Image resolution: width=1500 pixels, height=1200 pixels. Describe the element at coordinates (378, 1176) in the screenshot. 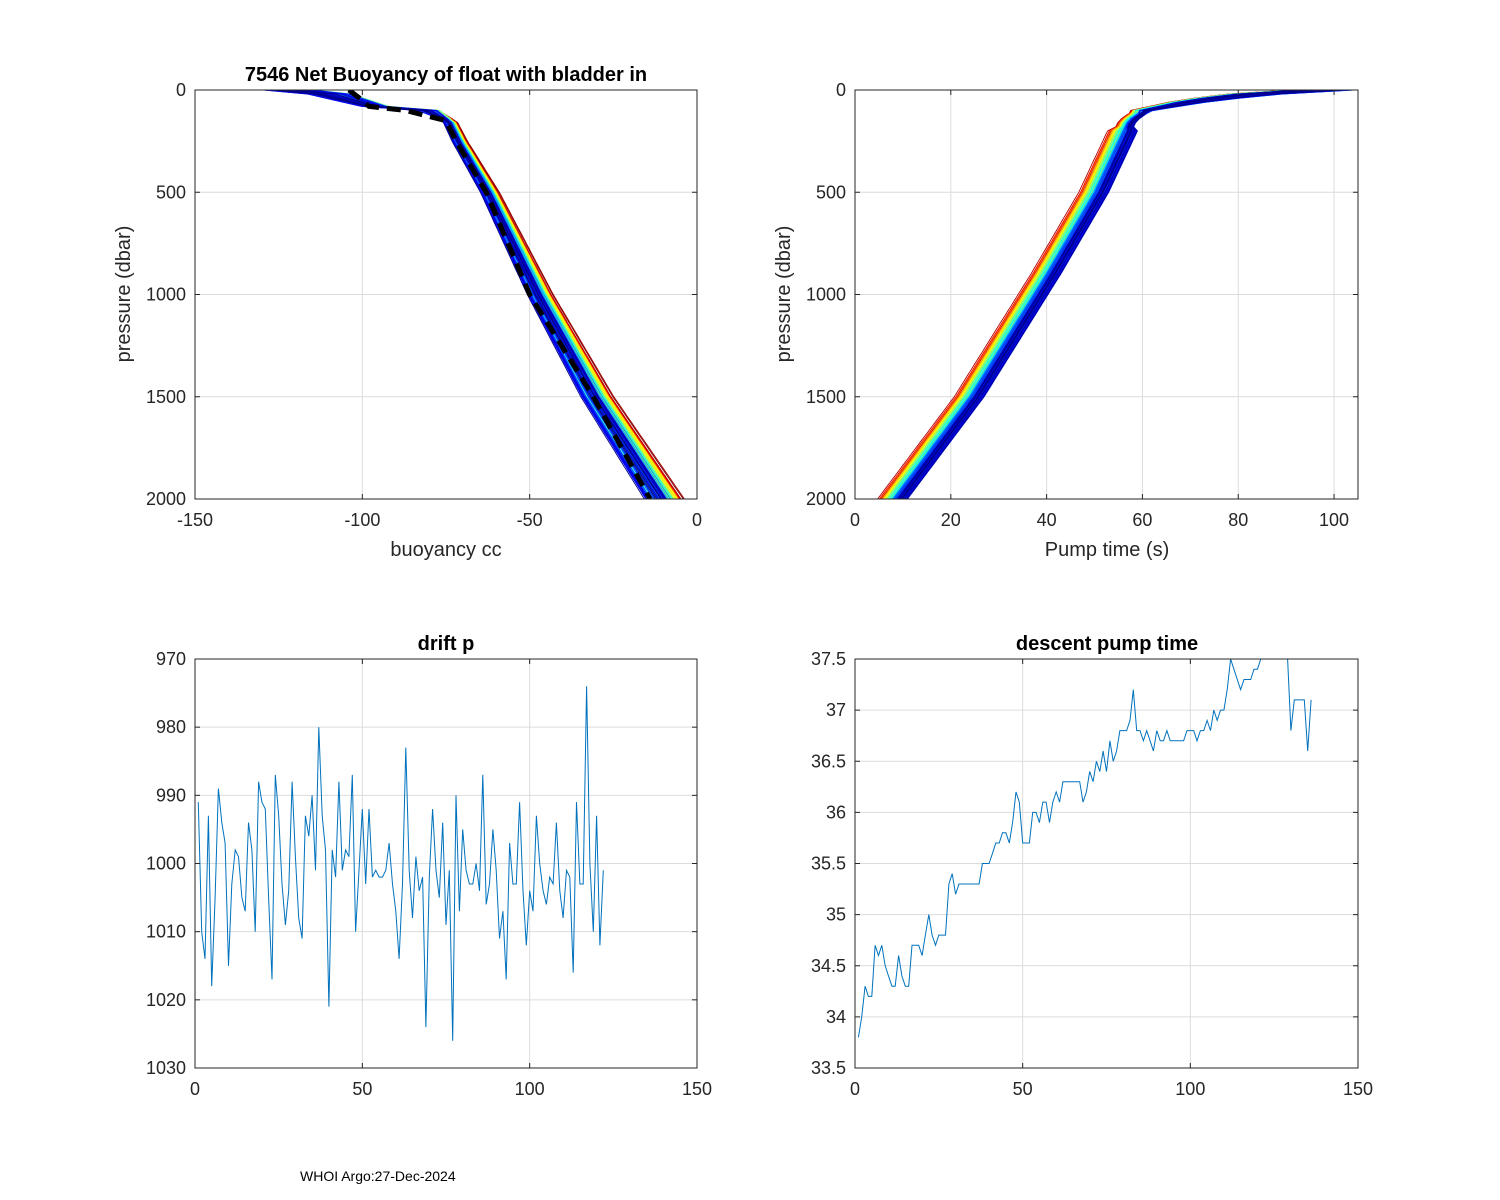

I see `footer-credit: WHOI Argo:27-Dec-2024` at that location.